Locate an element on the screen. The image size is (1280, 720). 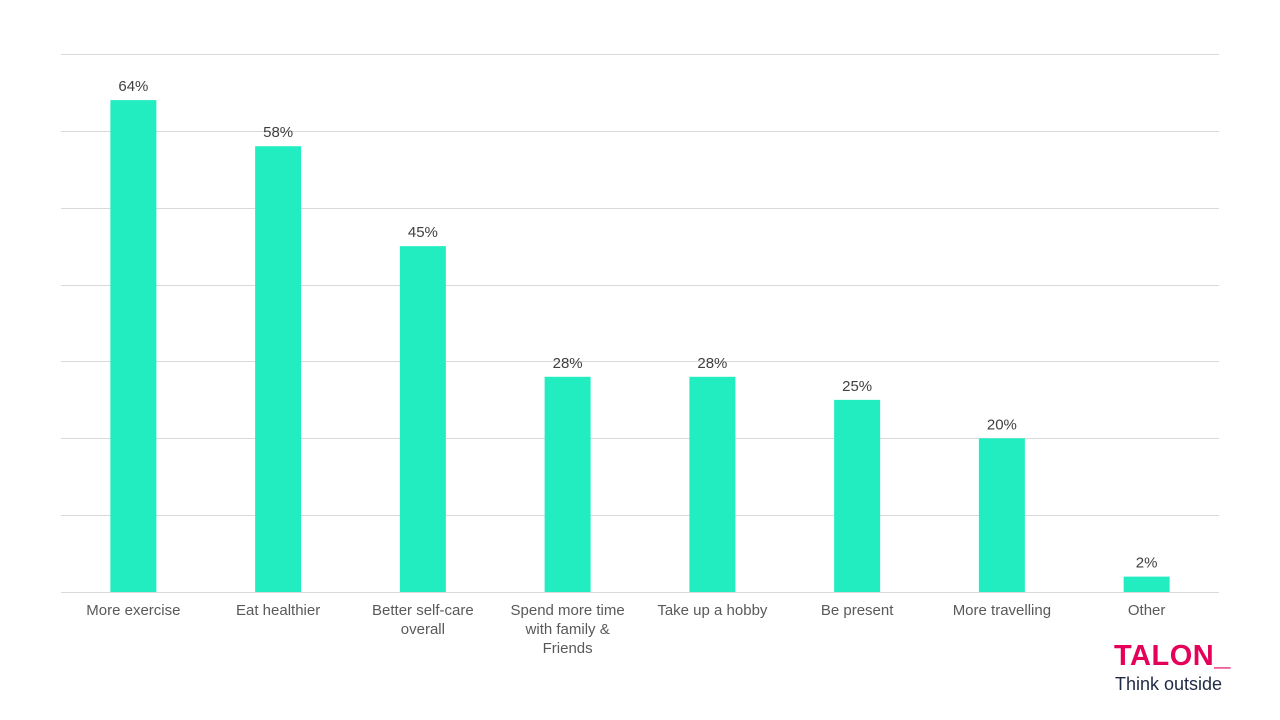
data-label: 45% is located at coordinates (423, 232).